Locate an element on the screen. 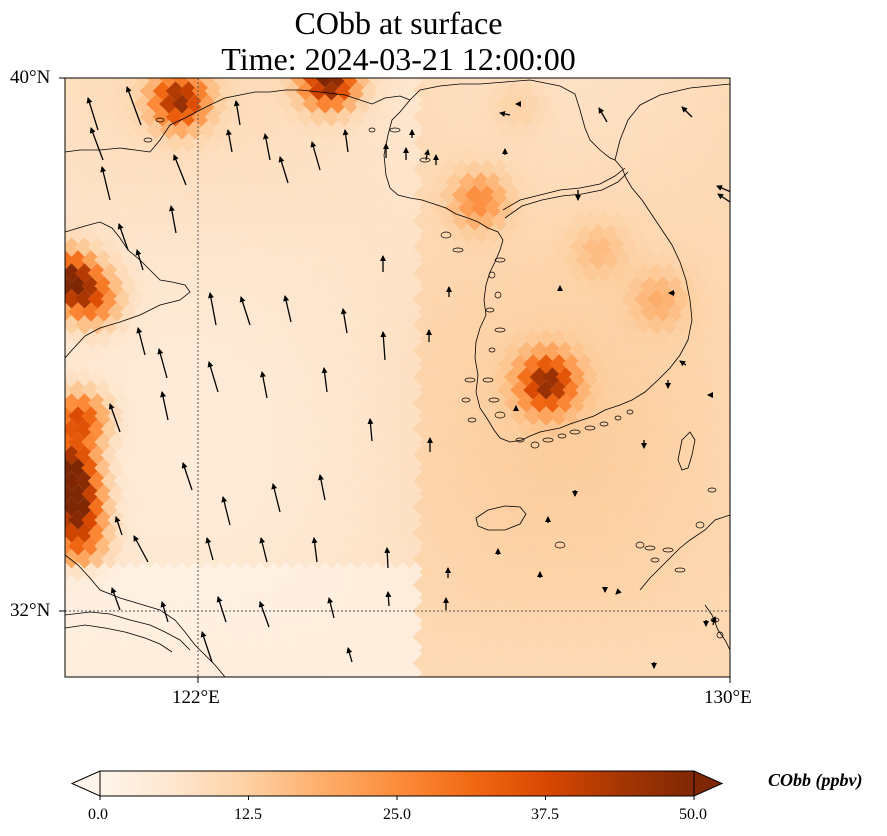 The image size is (887, 836). lat-label-40: 40°N is located at coordinates (30, 77).